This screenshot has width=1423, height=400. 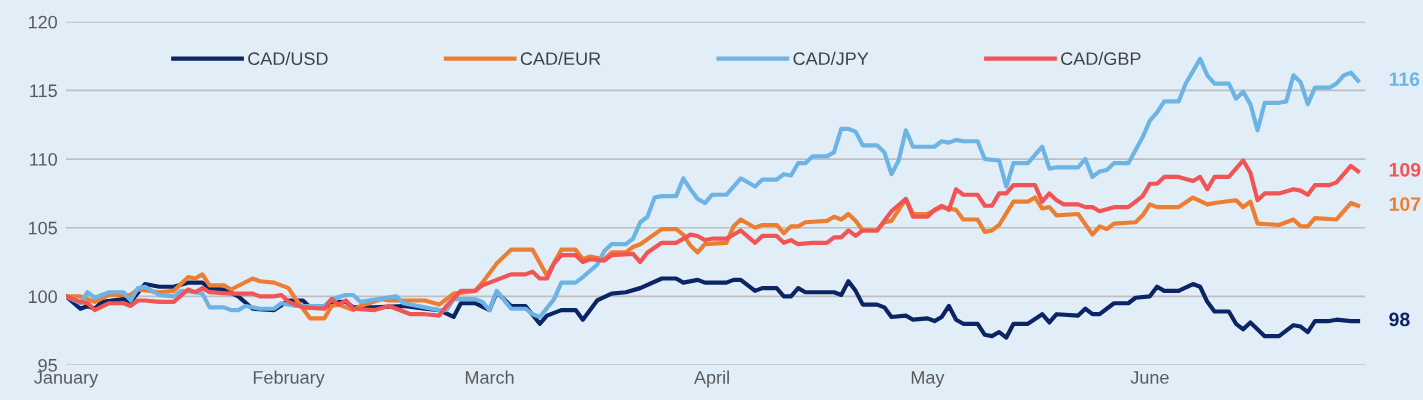 I want to click on x-tick-label: January, so click(x=66, y=379).